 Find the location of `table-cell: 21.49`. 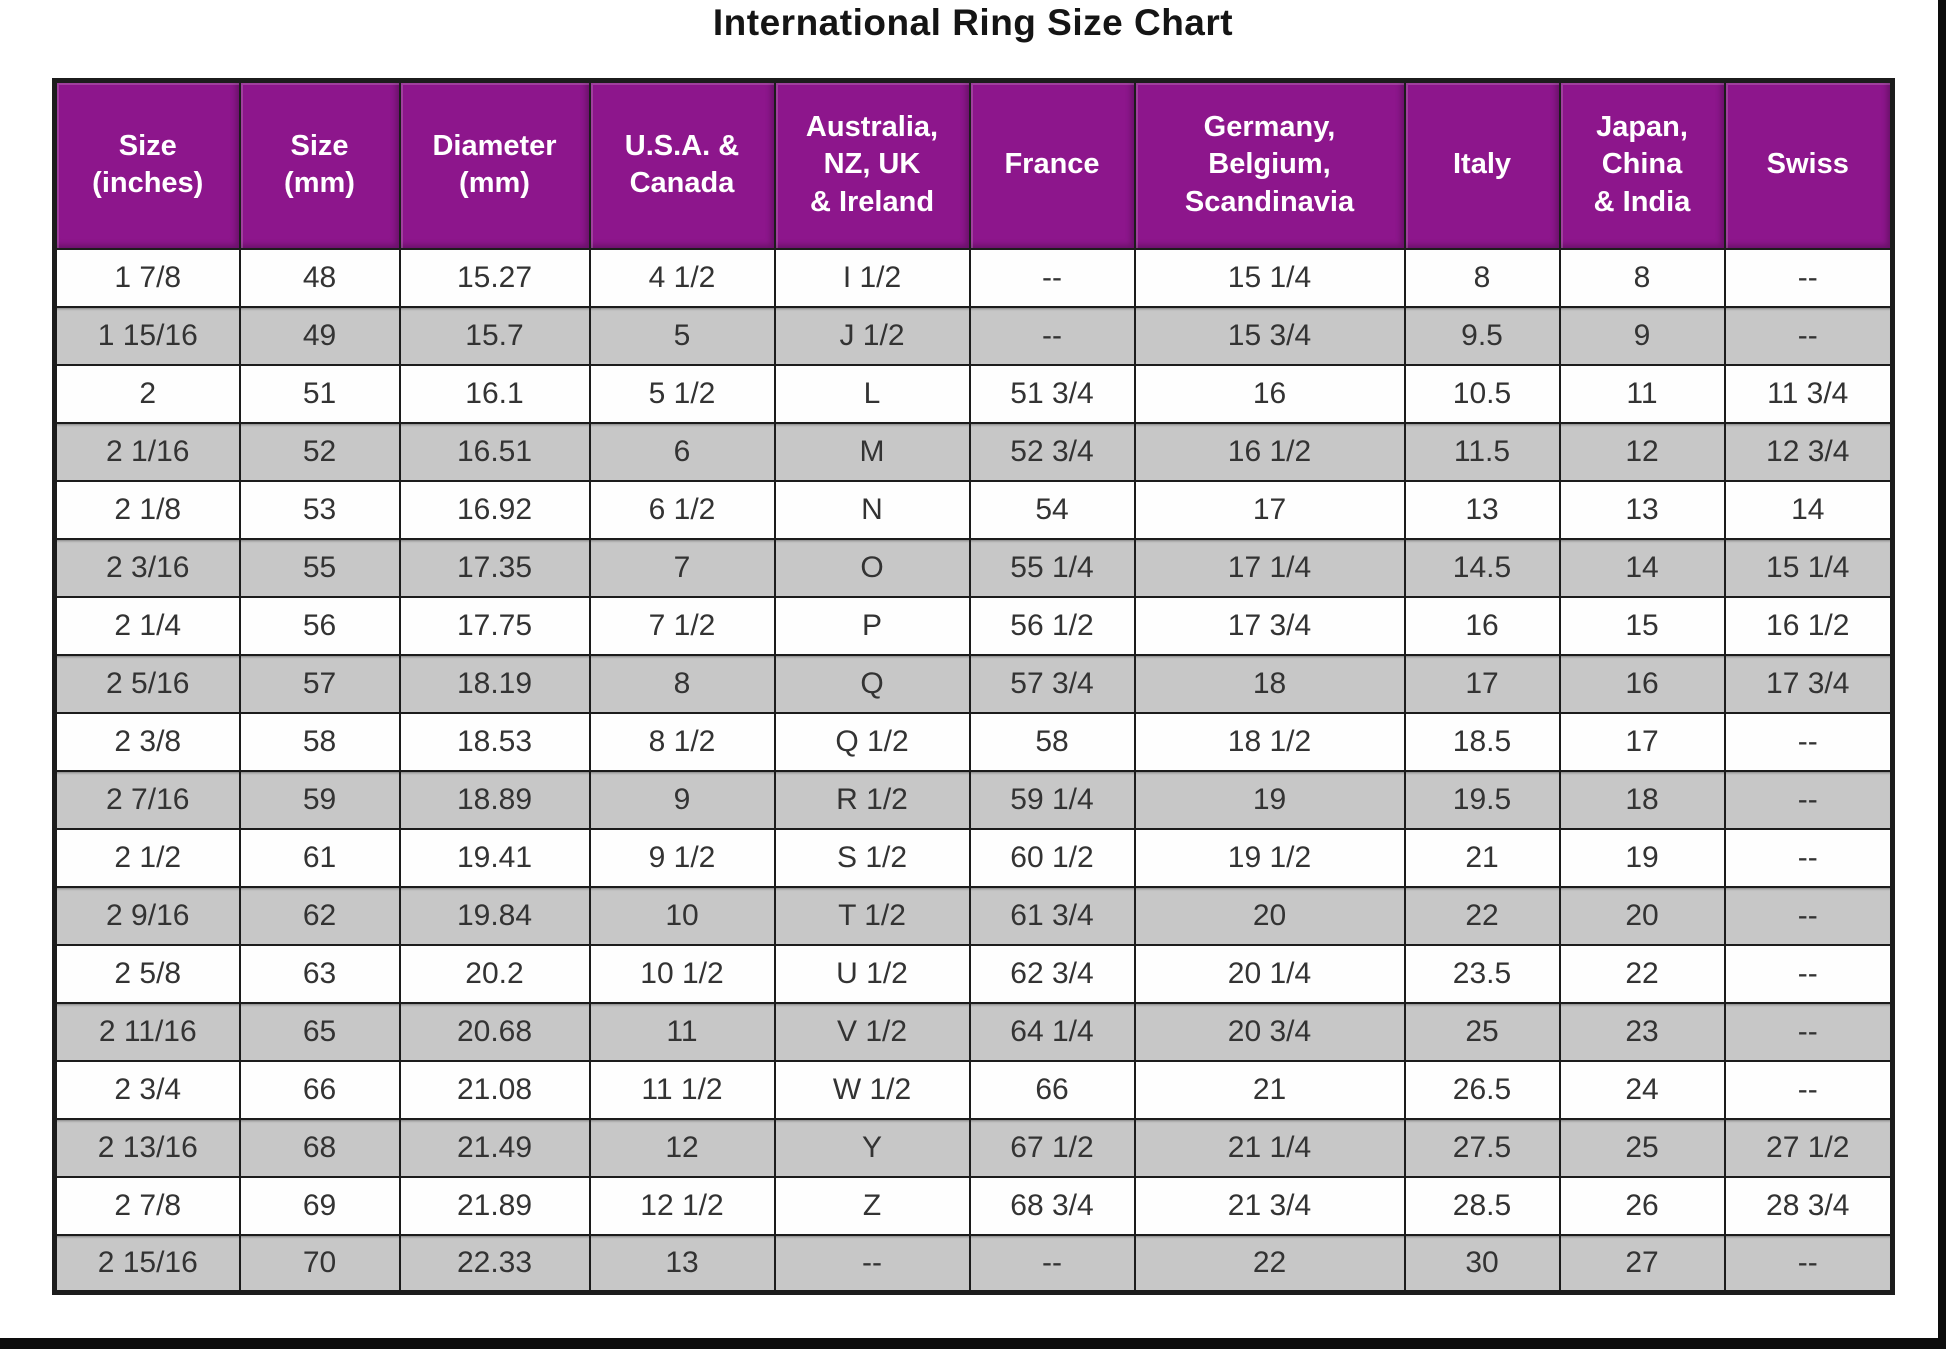

table-cell: 21.49 is located at coordinates (494, 1147).